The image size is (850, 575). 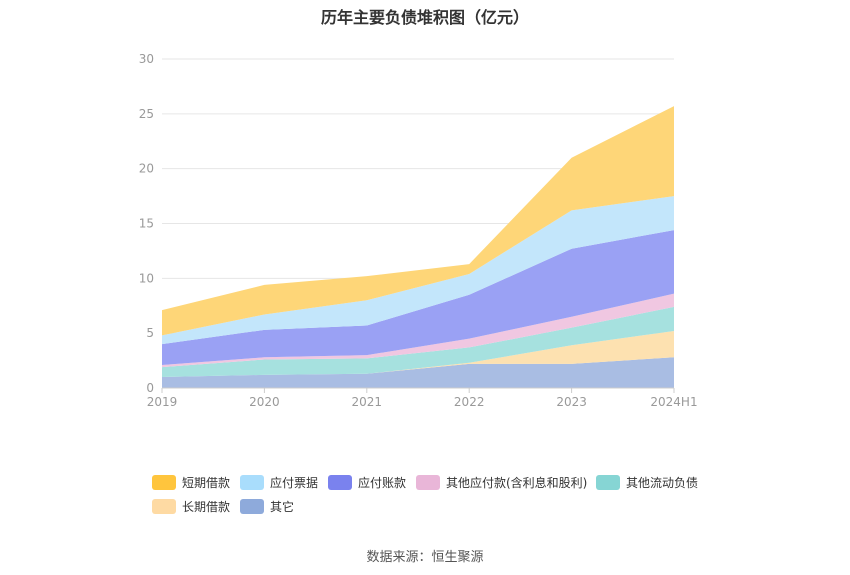 I want to click on x-tick-label: 2023, so click(x=571, y=402).